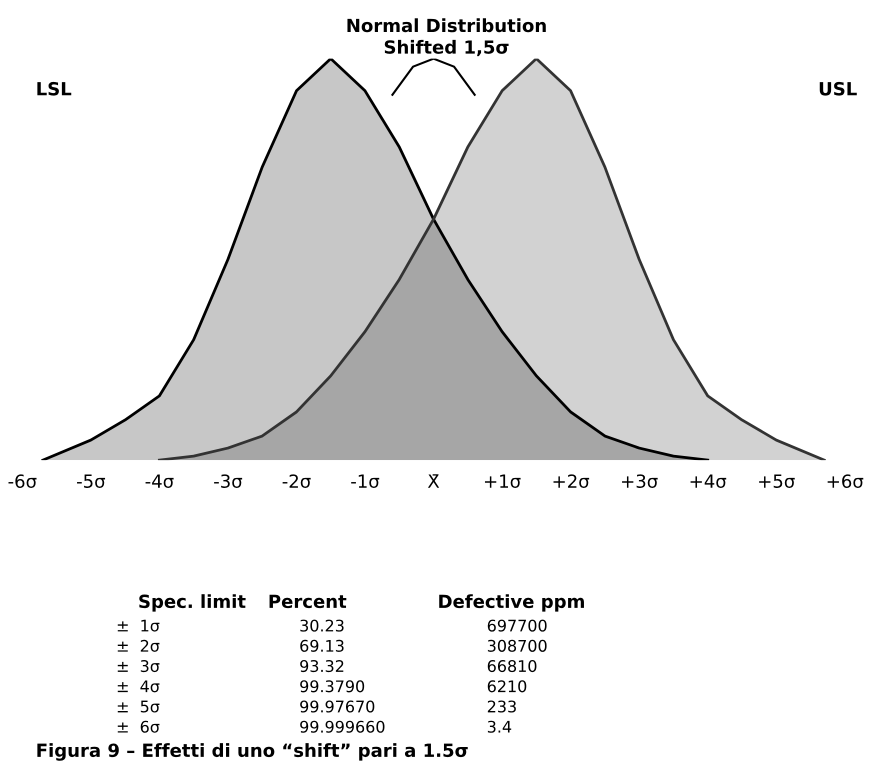  I want to click on x-tick-label: +4σ, so click(708, 481).